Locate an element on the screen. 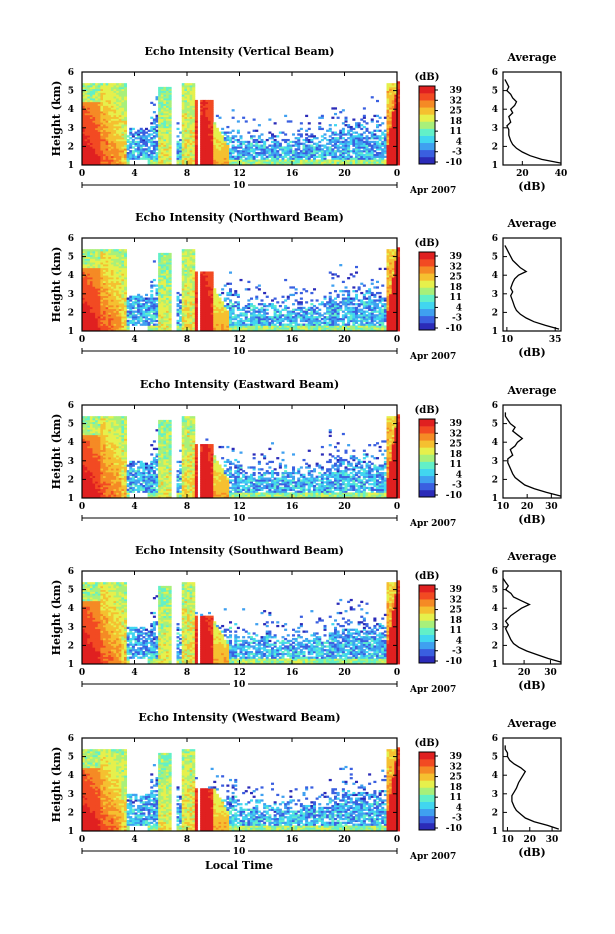 The height and width of the screenshot is (934, 615). y-tick-label: 5 is located at coordinates (71, 92).